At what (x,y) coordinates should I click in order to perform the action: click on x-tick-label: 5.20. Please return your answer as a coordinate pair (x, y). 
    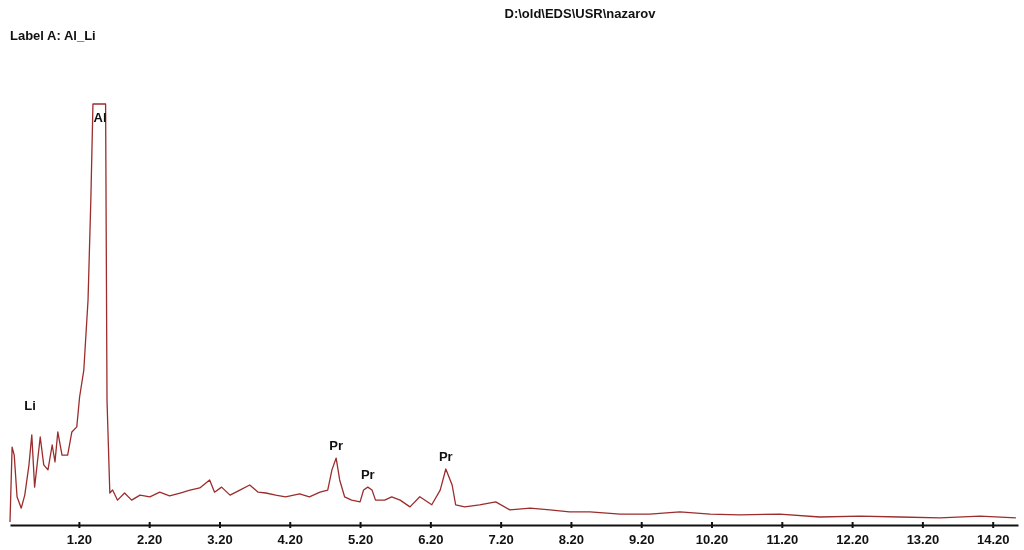
    Looking at the image, I should click on (360, 540).